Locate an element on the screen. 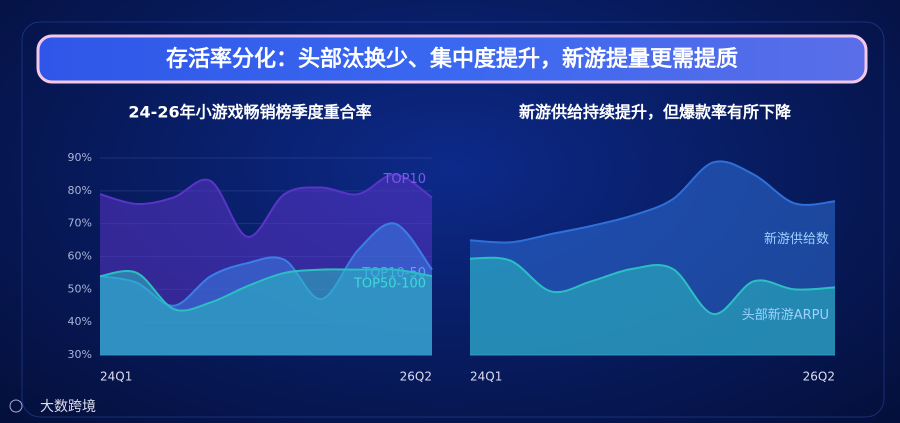 The image size is (900, 423). logo is located at coordinates (16, 406).